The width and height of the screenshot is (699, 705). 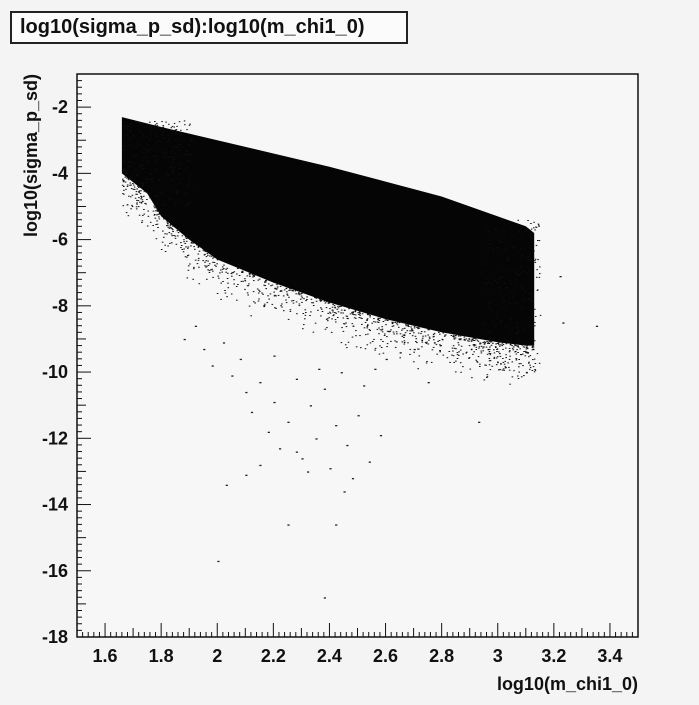 I want to click on x-tick-label: 2.8, so click(x=441, y=656).